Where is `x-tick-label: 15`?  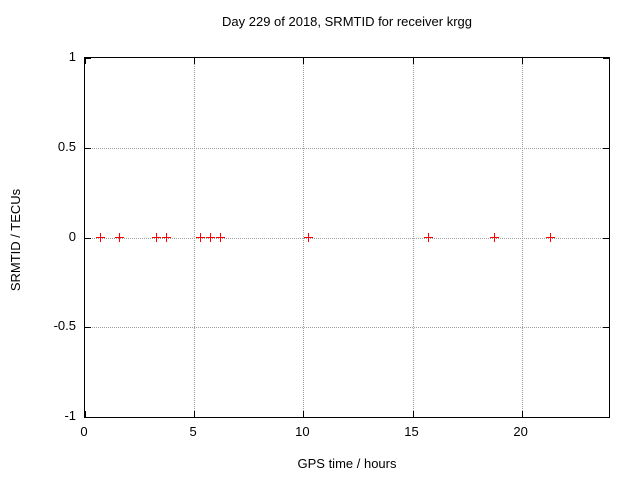 x-tick-label: 15 is located at coordinates (411, 431).